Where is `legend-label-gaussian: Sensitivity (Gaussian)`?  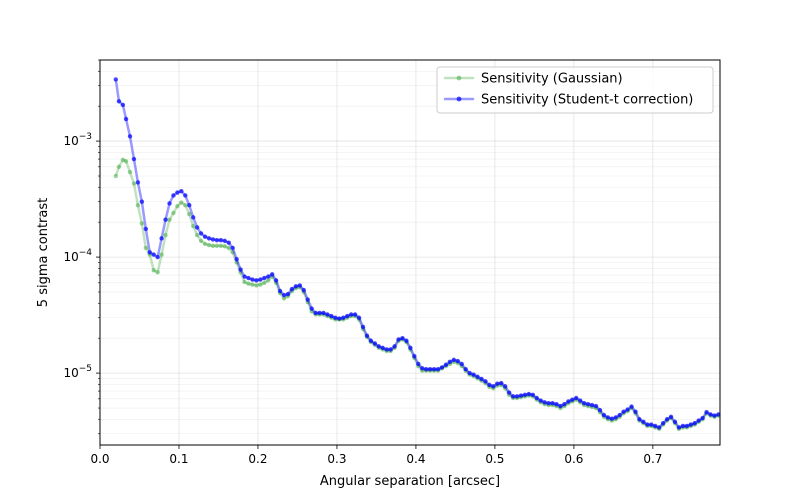
legend-label-gaussian: Sensitivity (Gaussian) is located at coordinates (552, 79).